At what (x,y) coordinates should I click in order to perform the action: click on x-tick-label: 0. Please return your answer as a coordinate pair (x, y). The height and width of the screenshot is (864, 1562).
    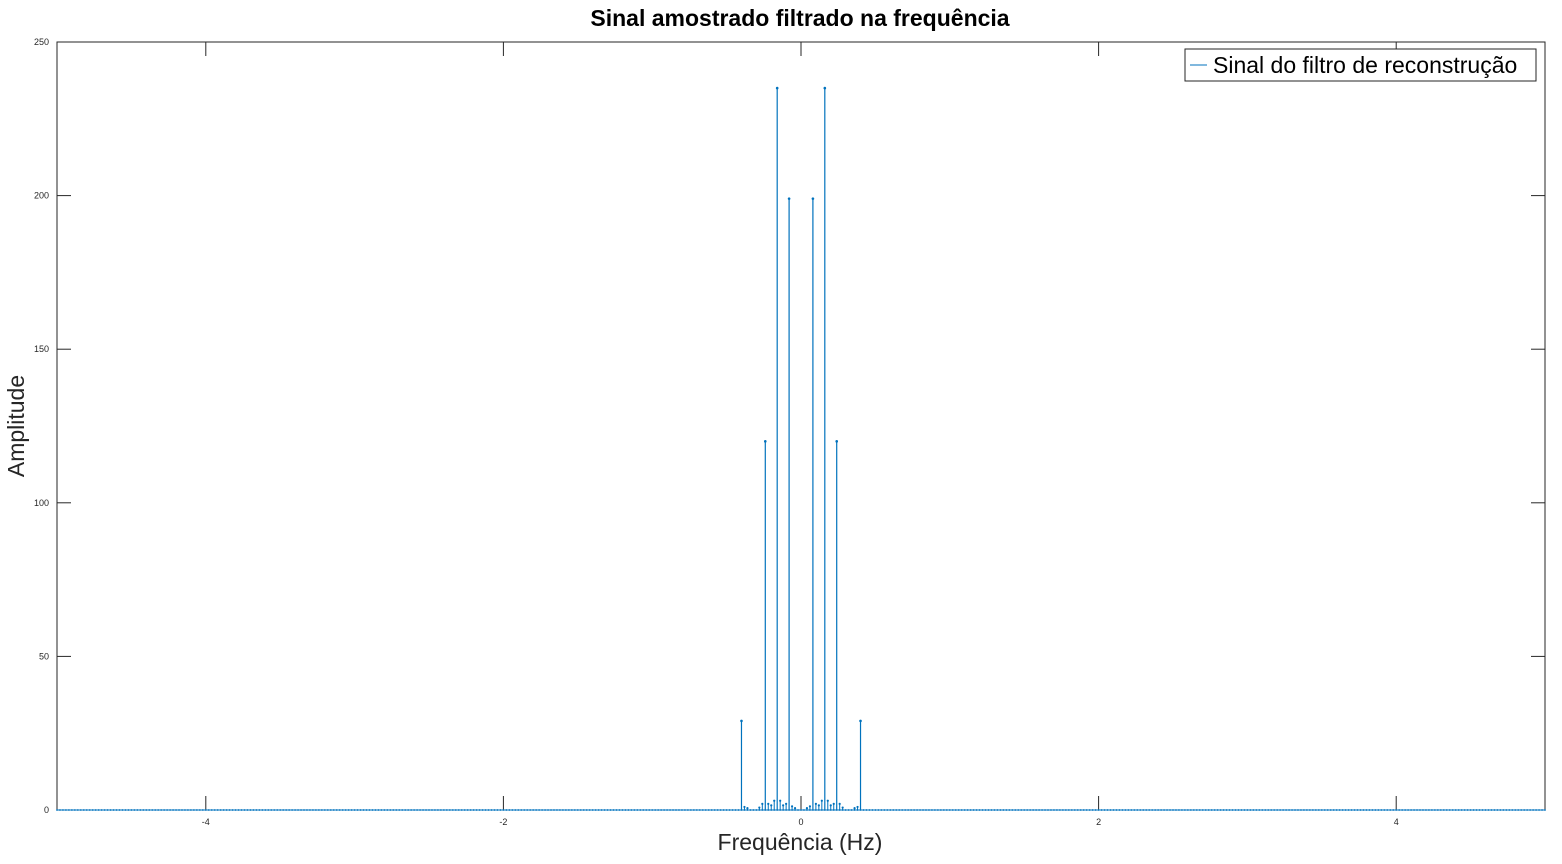
    Looking at the image, I should click on (800, 822).